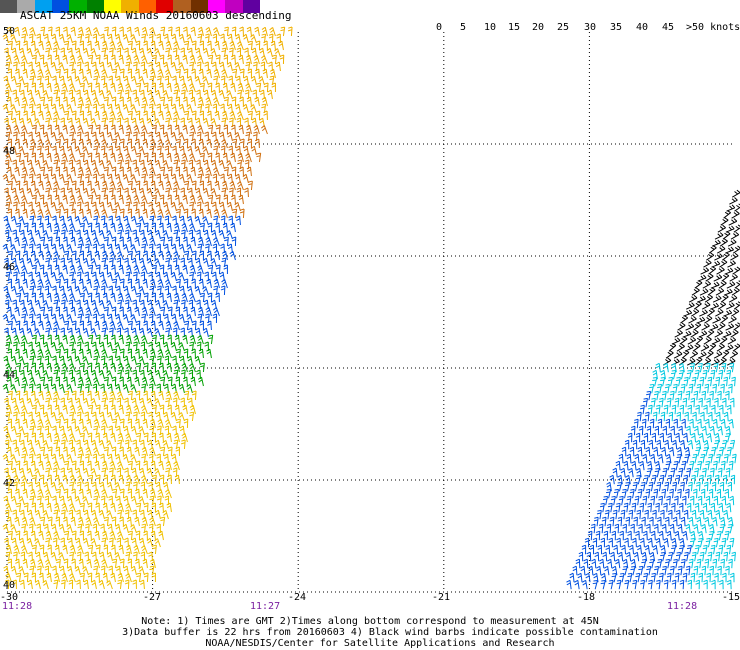  What do you see at coordinates (130, 535) in the screenshot?
I see `wind-barb-west-2020` at bounding box center [130, 535].